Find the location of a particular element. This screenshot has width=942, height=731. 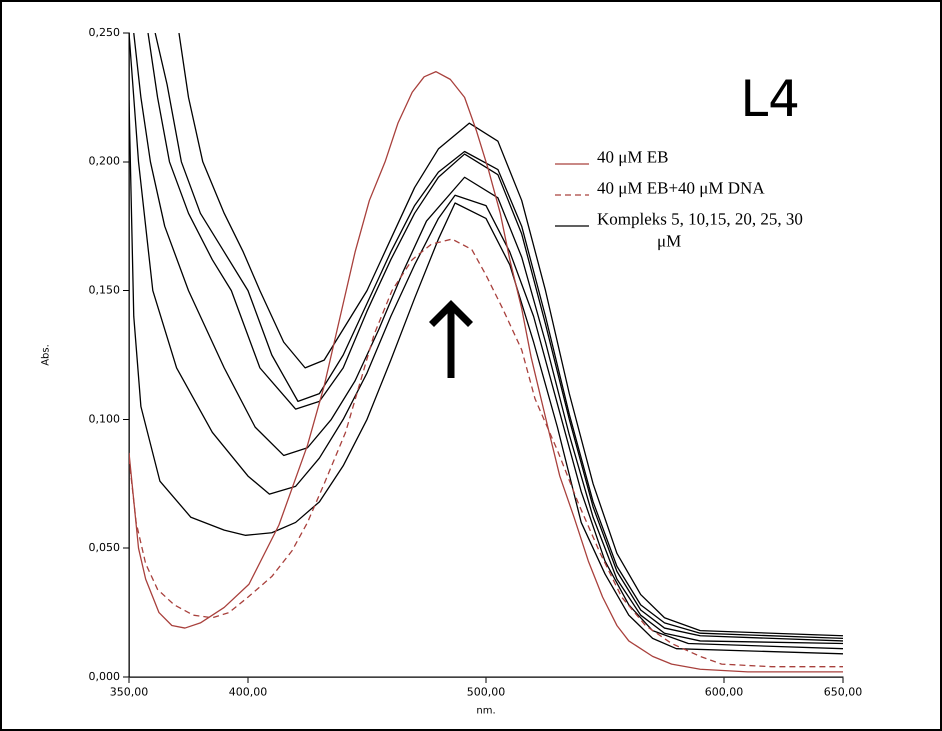

y-tick-label: 0,250 is located at coordinates (104, 32).